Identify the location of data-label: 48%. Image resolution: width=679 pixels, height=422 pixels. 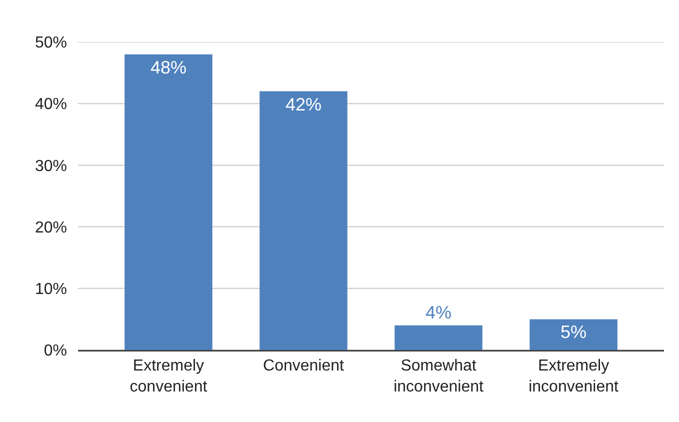
(168, 67).